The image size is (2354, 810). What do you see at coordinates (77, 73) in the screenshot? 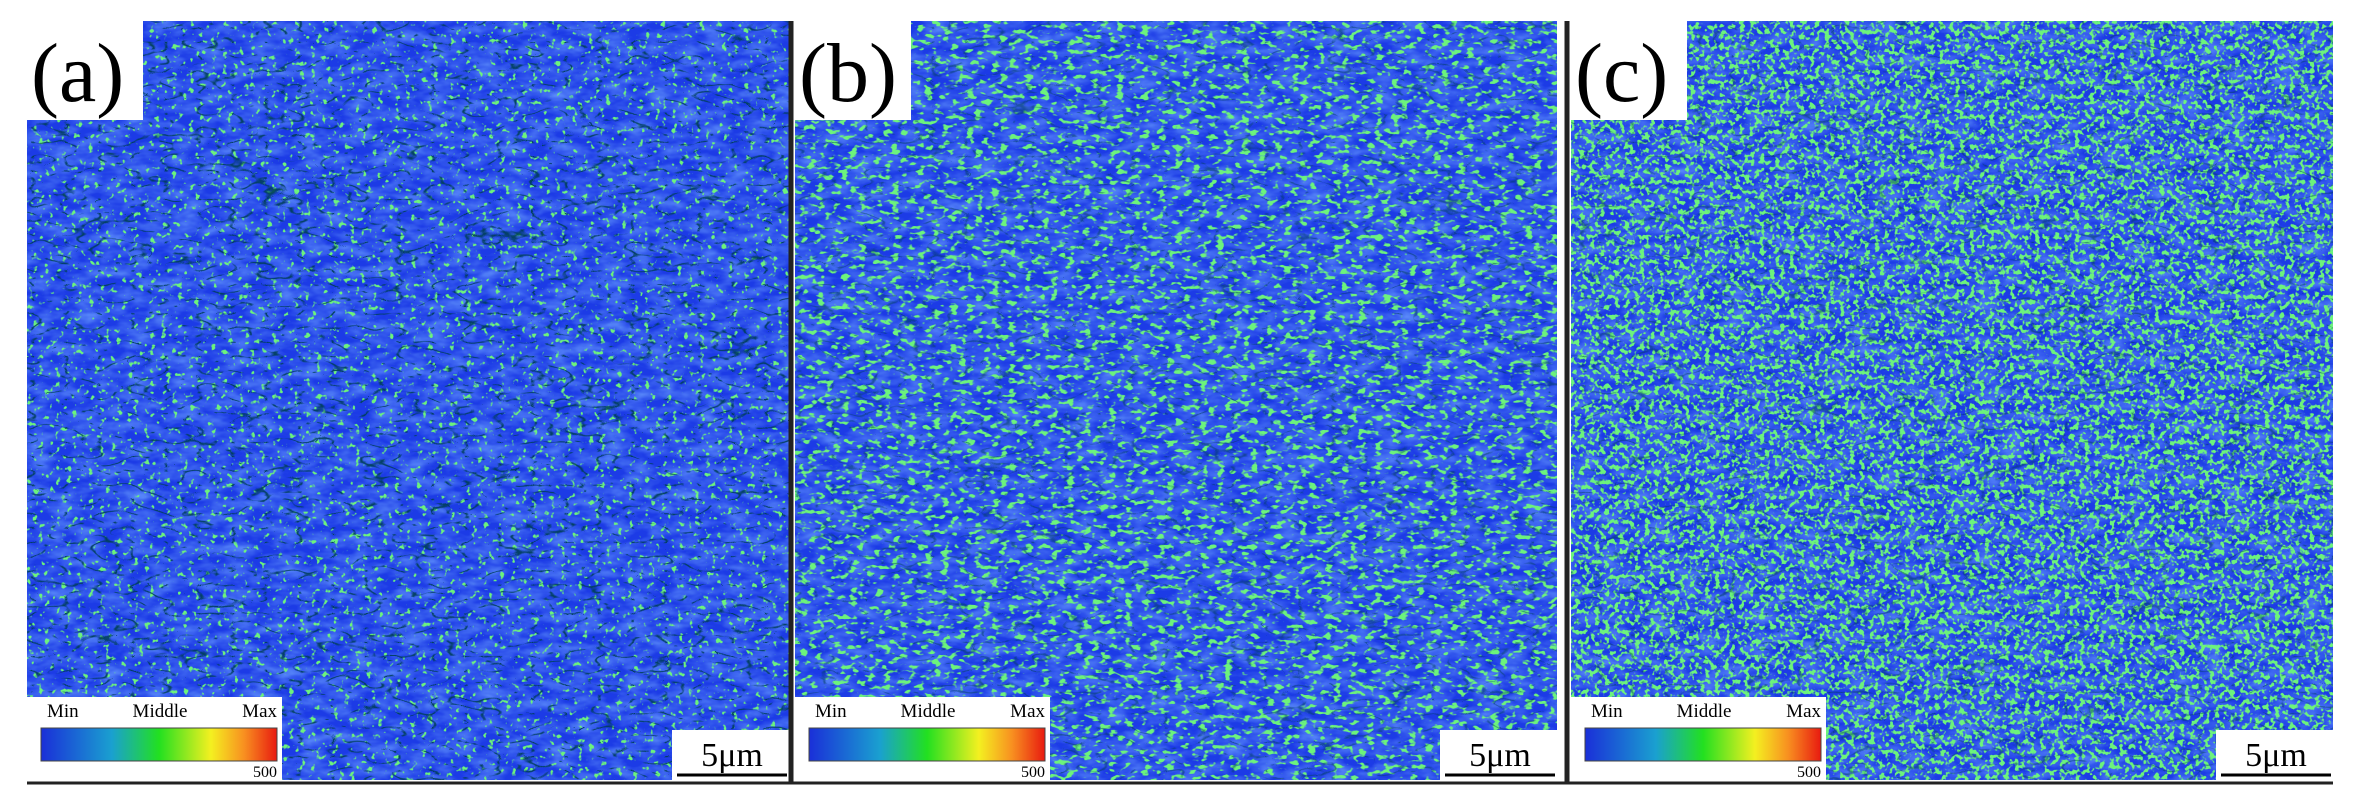
I see `panel-label: (a)` at bounding box center [77, 73].